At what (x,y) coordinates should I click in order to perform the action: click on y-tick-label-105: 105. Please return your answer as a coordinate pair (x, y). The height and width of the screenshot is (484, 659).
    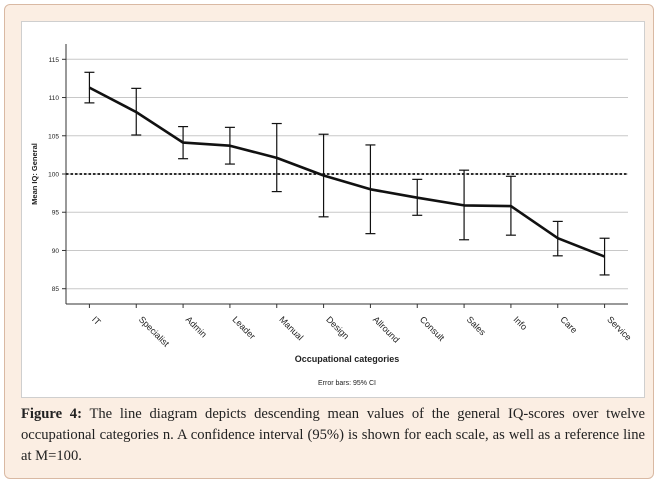
    Looking at the image, I should click on (53, 136).